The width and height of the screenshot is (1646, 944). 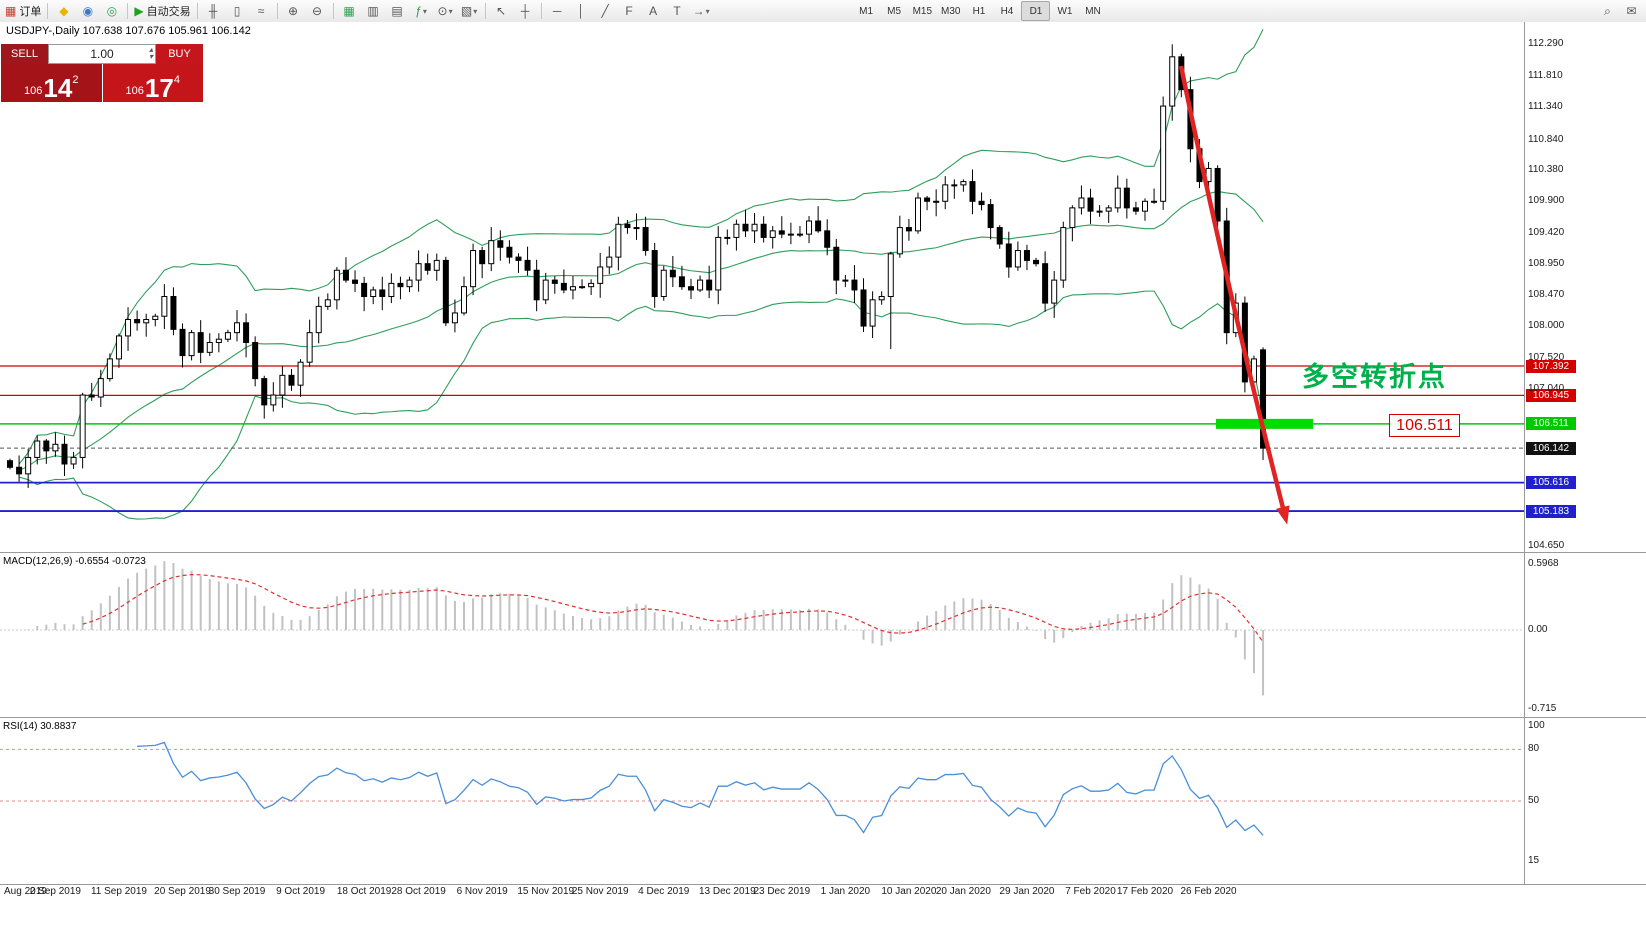 What do you see at coordinates (58, 88) in the screenshot?
I see `sell-price-pips: 14` at bounding box center [58, 88].